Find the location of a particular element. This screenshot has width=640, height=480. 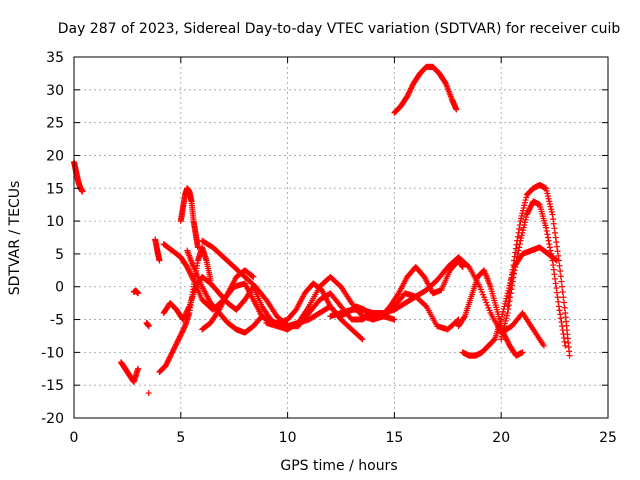

y-tick-label: 0 is located at coordinates (59, 288).